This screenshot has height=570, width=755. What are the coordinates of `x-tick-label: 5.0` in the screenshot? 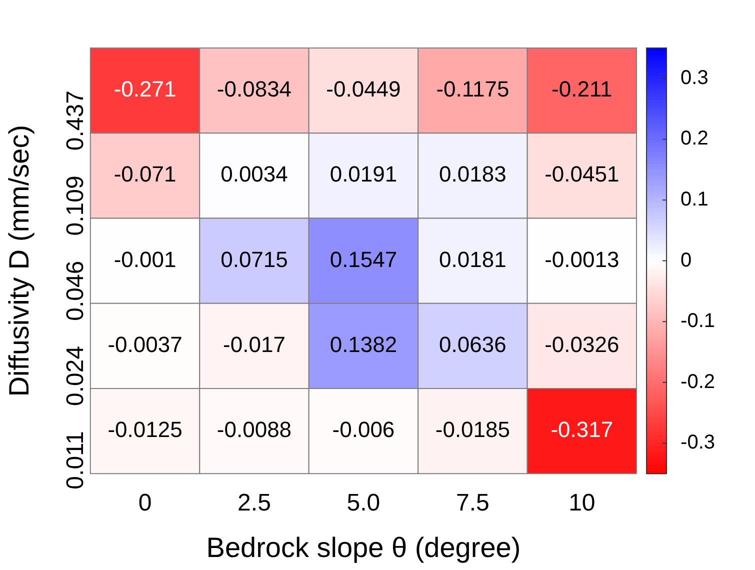 It's located at (363, 503).